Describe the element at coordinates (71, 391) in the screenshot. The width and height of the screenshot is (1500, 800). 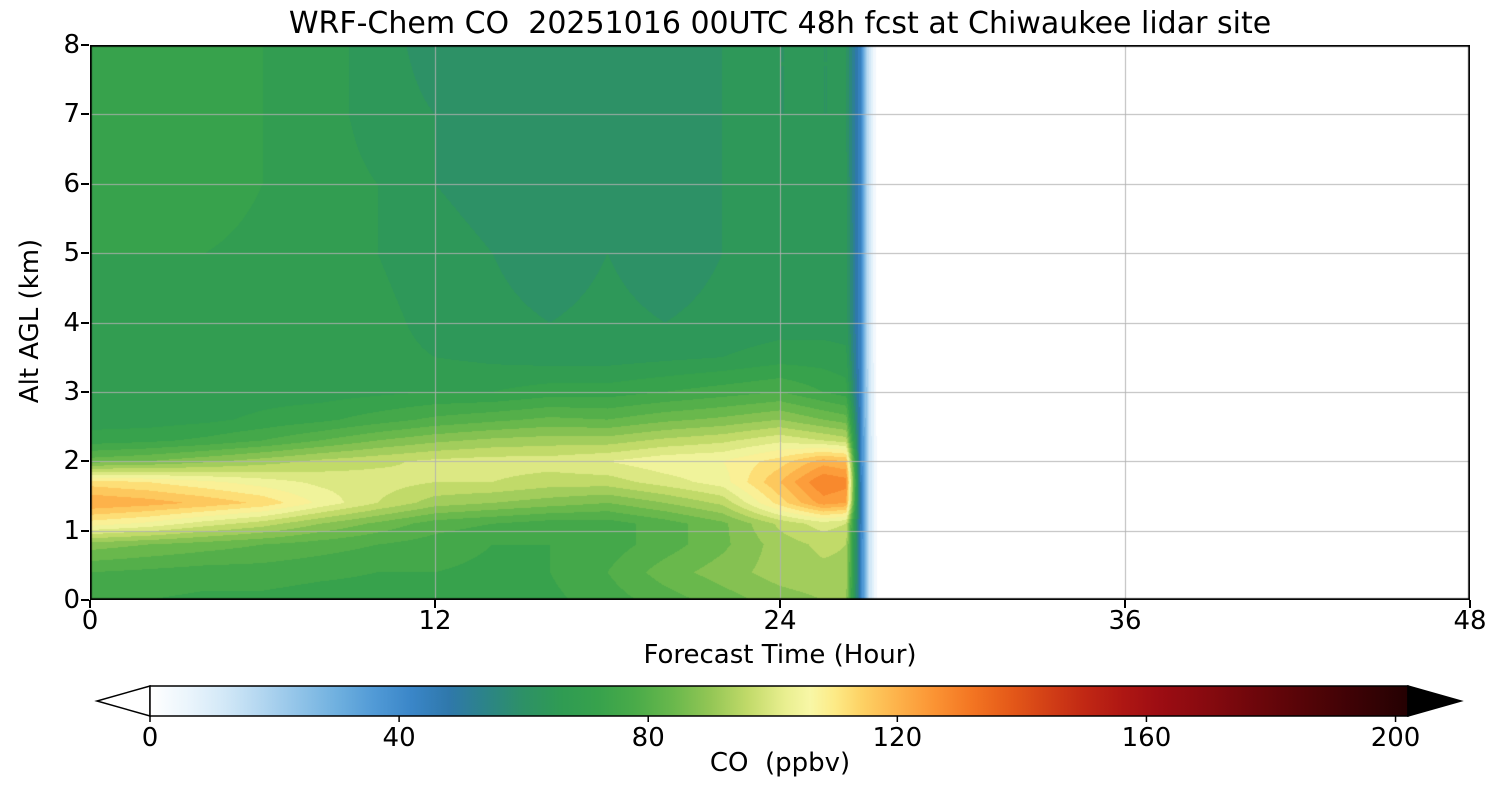
I see `y-tick-label: 3` at that location.